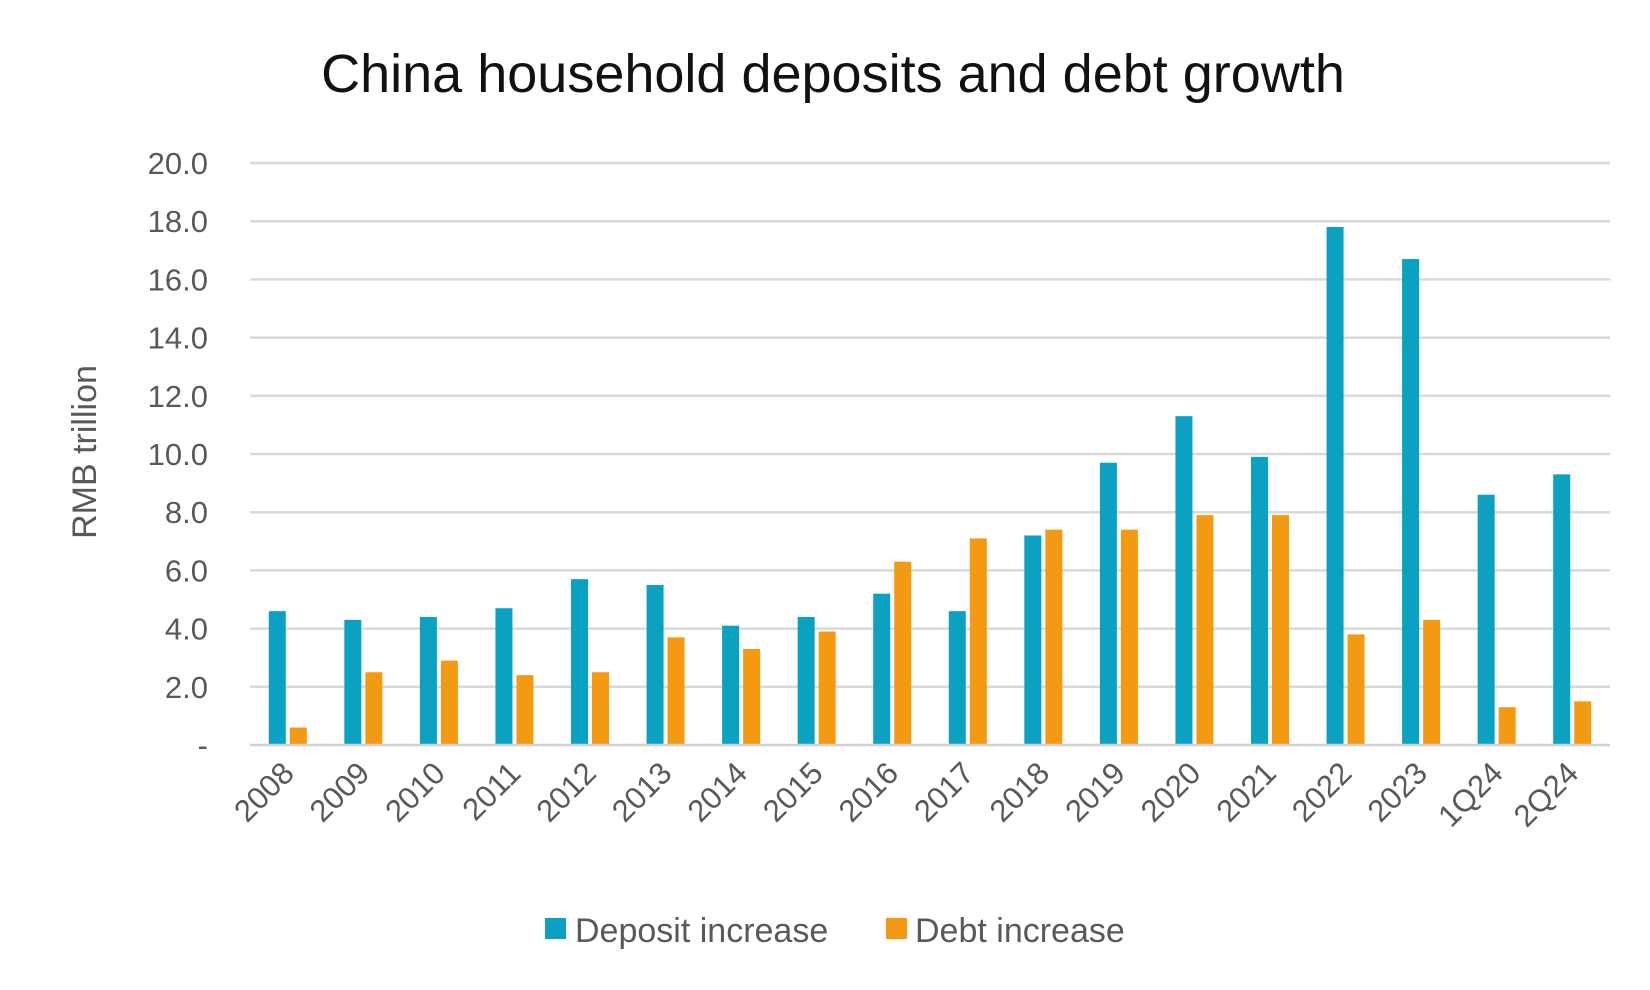 This screenshot has height=990, width=1650. Describe the element at coordinates (701, 931) in the screenshot. I see `legend-label: Deposit increase` at that location.